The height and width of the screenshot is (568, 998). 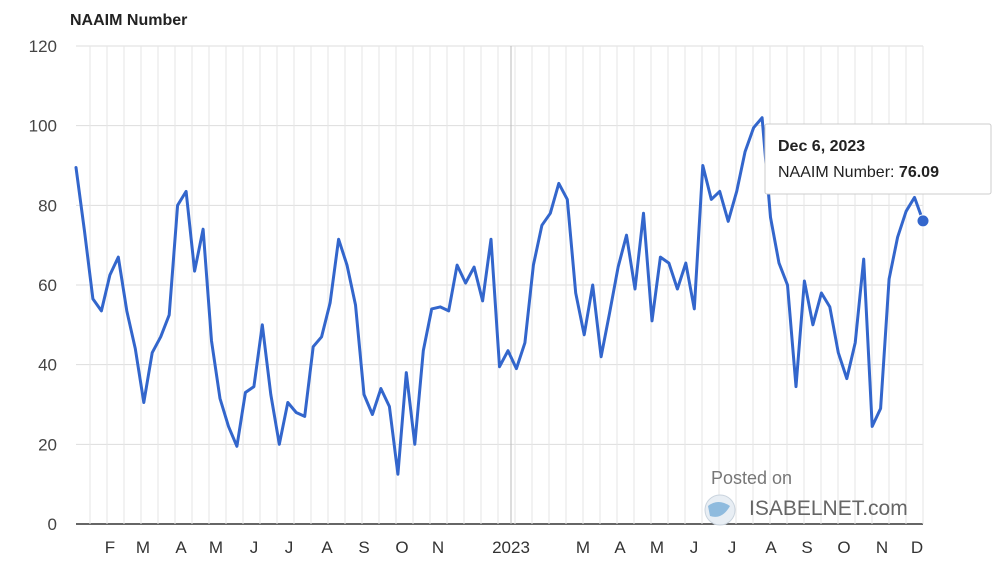 I want to click on x-tick-label: F, so click(x=110, y=547).